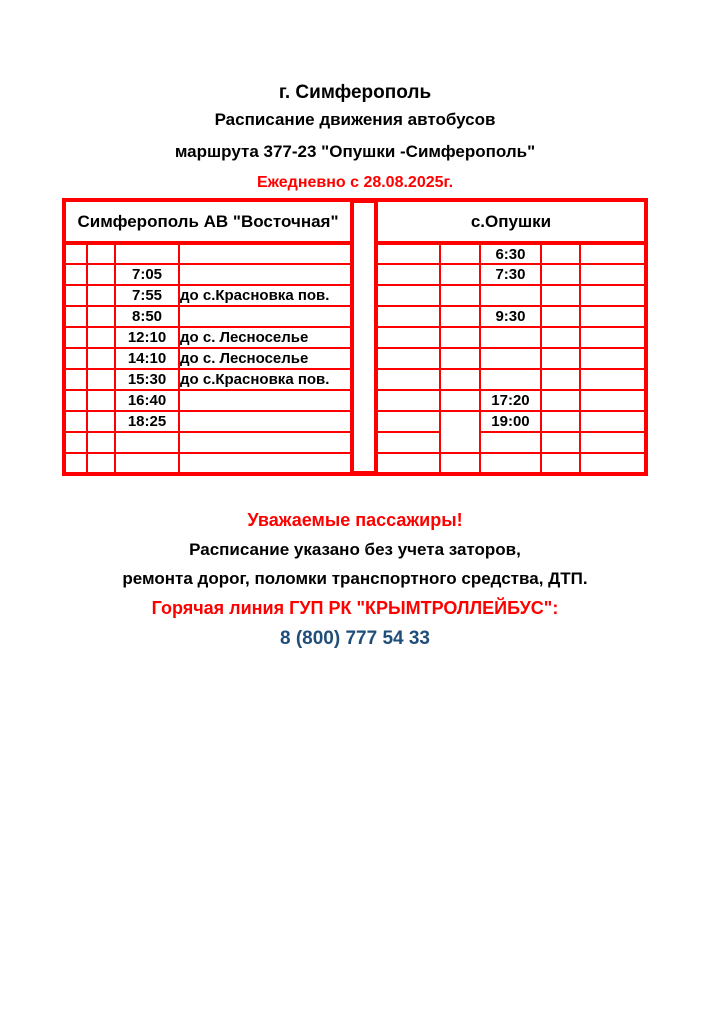 The height and width of the screenshot is (1024, 724). What do you see at coordinates (355, 608) in the screenshot?
I see `hotline-label: Горячая линия ГУП РК "КРЫМТРОЛЛЕЙБУС":` at bounding box center [355, 608].